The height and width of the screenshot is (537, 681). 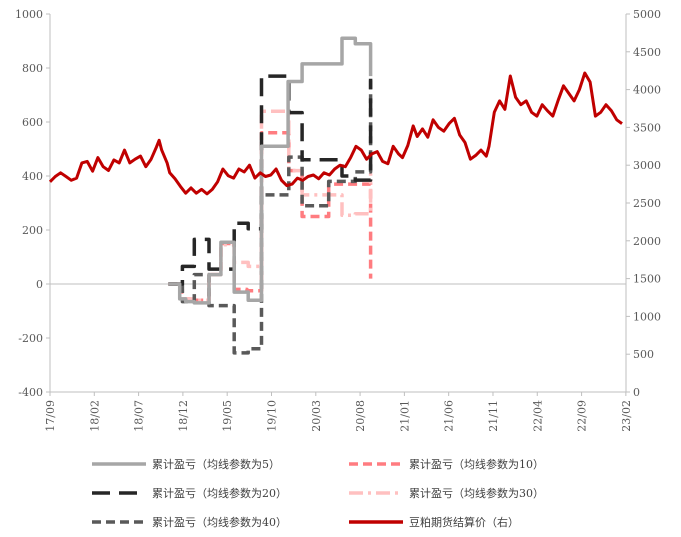 What do you see at coordinates (647, 203) in the screenshot?
I see `right-tick-label: 2500` at bounding box center [647, 203].